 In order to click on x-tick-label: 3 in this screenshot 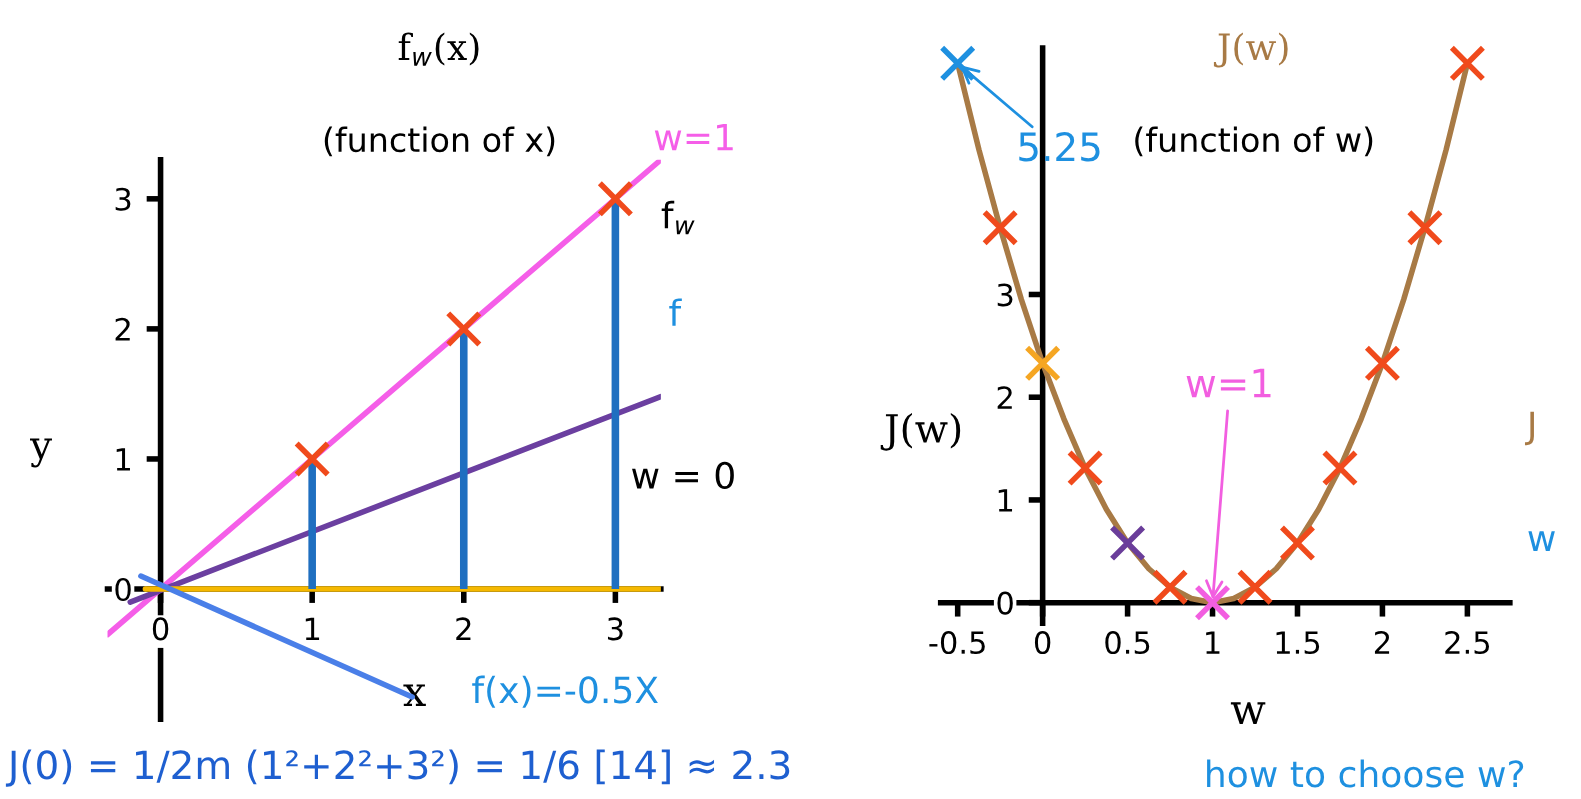, I will do `click(615, 629)`.